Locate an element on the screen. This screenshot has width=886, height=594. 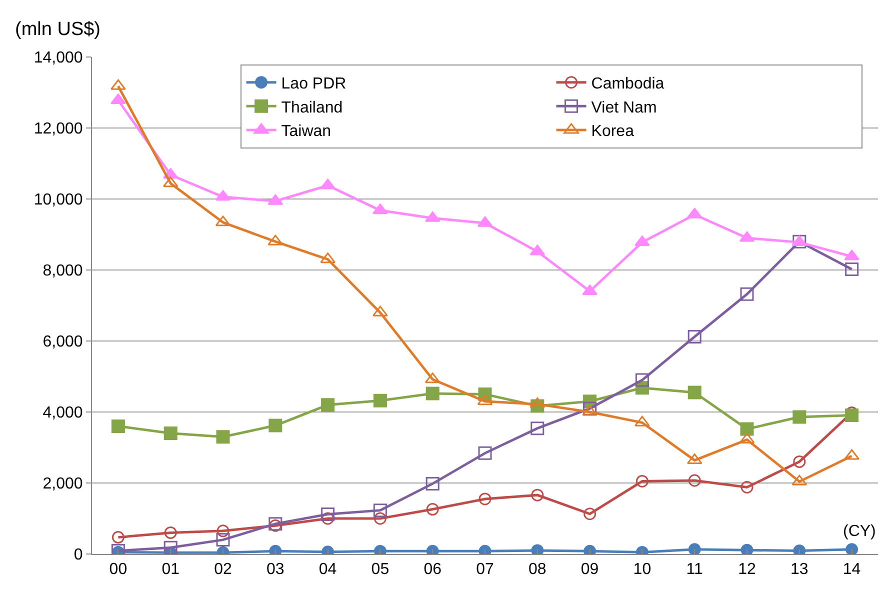
y-tick-label: 0 is located at coordinates (78, 555).